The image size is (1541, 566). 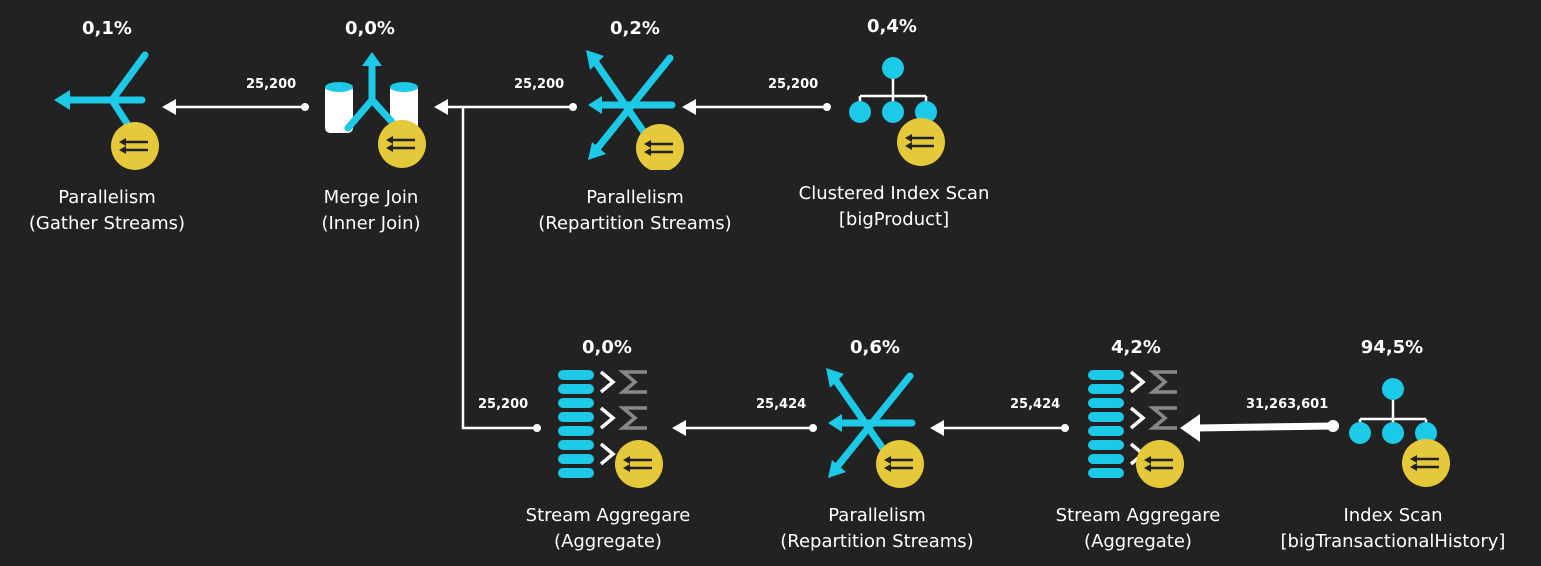 What do you see at coordinates (781, 404) in the screenshot?
I see `row-count-repart2-to-agg1: 25,424` at bounding box center [781, 404].